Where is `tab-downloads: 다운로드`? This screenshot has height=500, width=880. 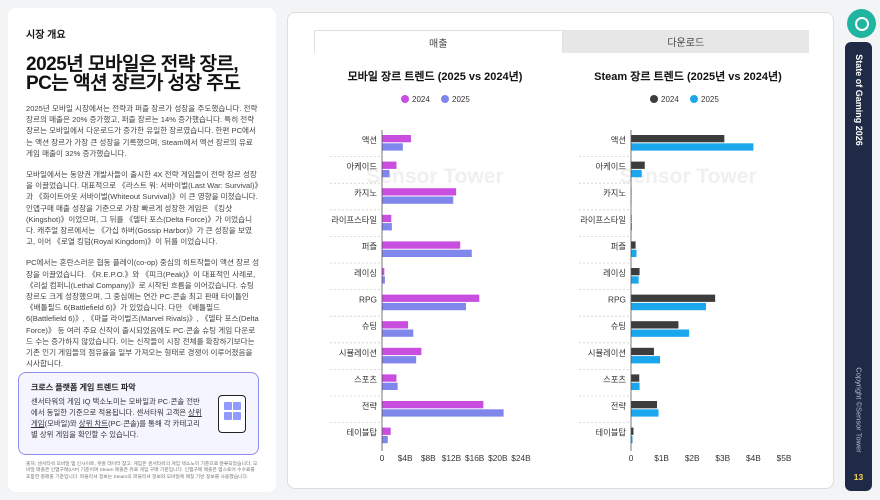 tab-downloads: 다운로드 is located at coordinates (686, 43).